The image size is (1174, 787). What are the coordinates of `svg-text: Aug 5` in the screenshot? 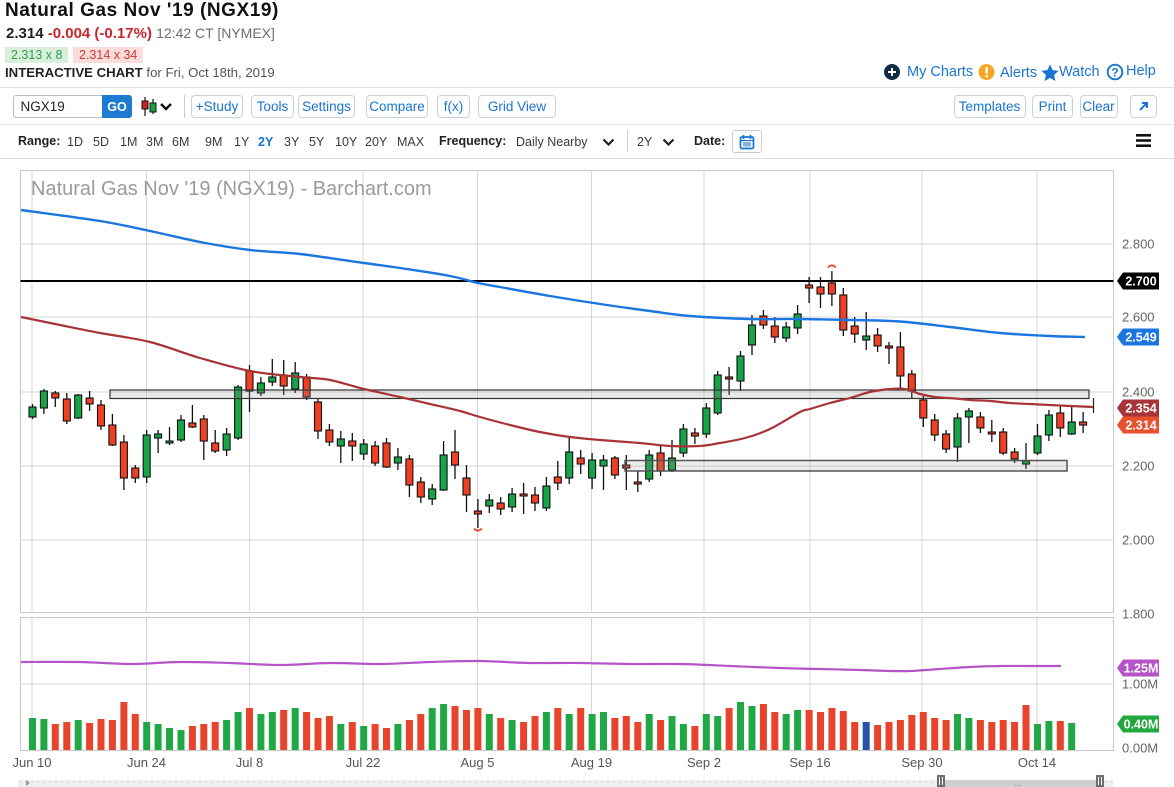 It's located at (478, 762).